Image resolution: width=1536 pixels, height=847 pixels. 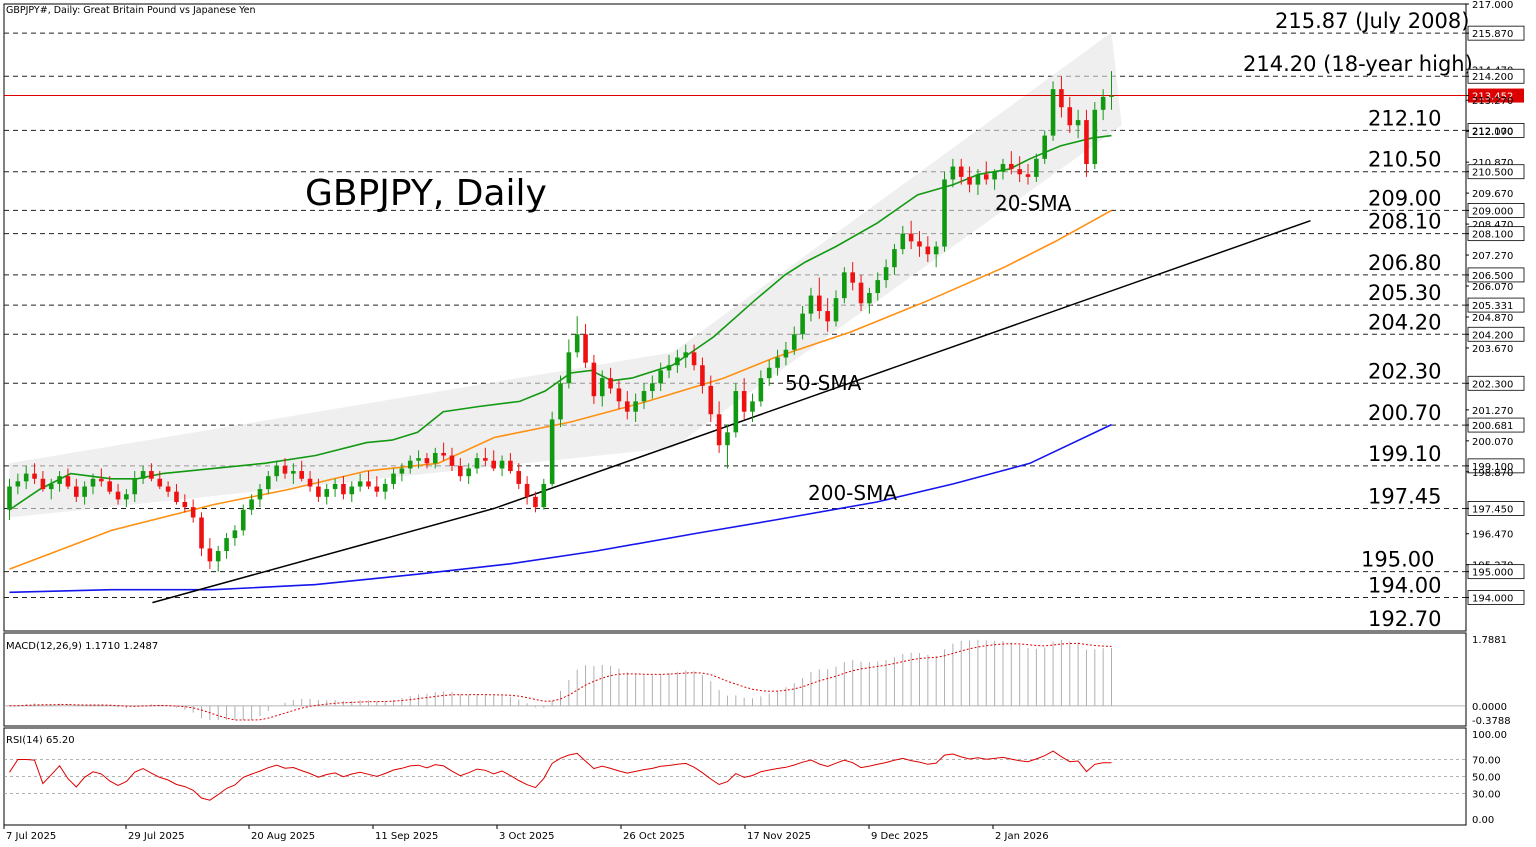 What do you see at coordinates (1358, 64) in the screenshot?
I see `level-label-1: 214.20 (18-year high)` at bounding box center [1358, 64].